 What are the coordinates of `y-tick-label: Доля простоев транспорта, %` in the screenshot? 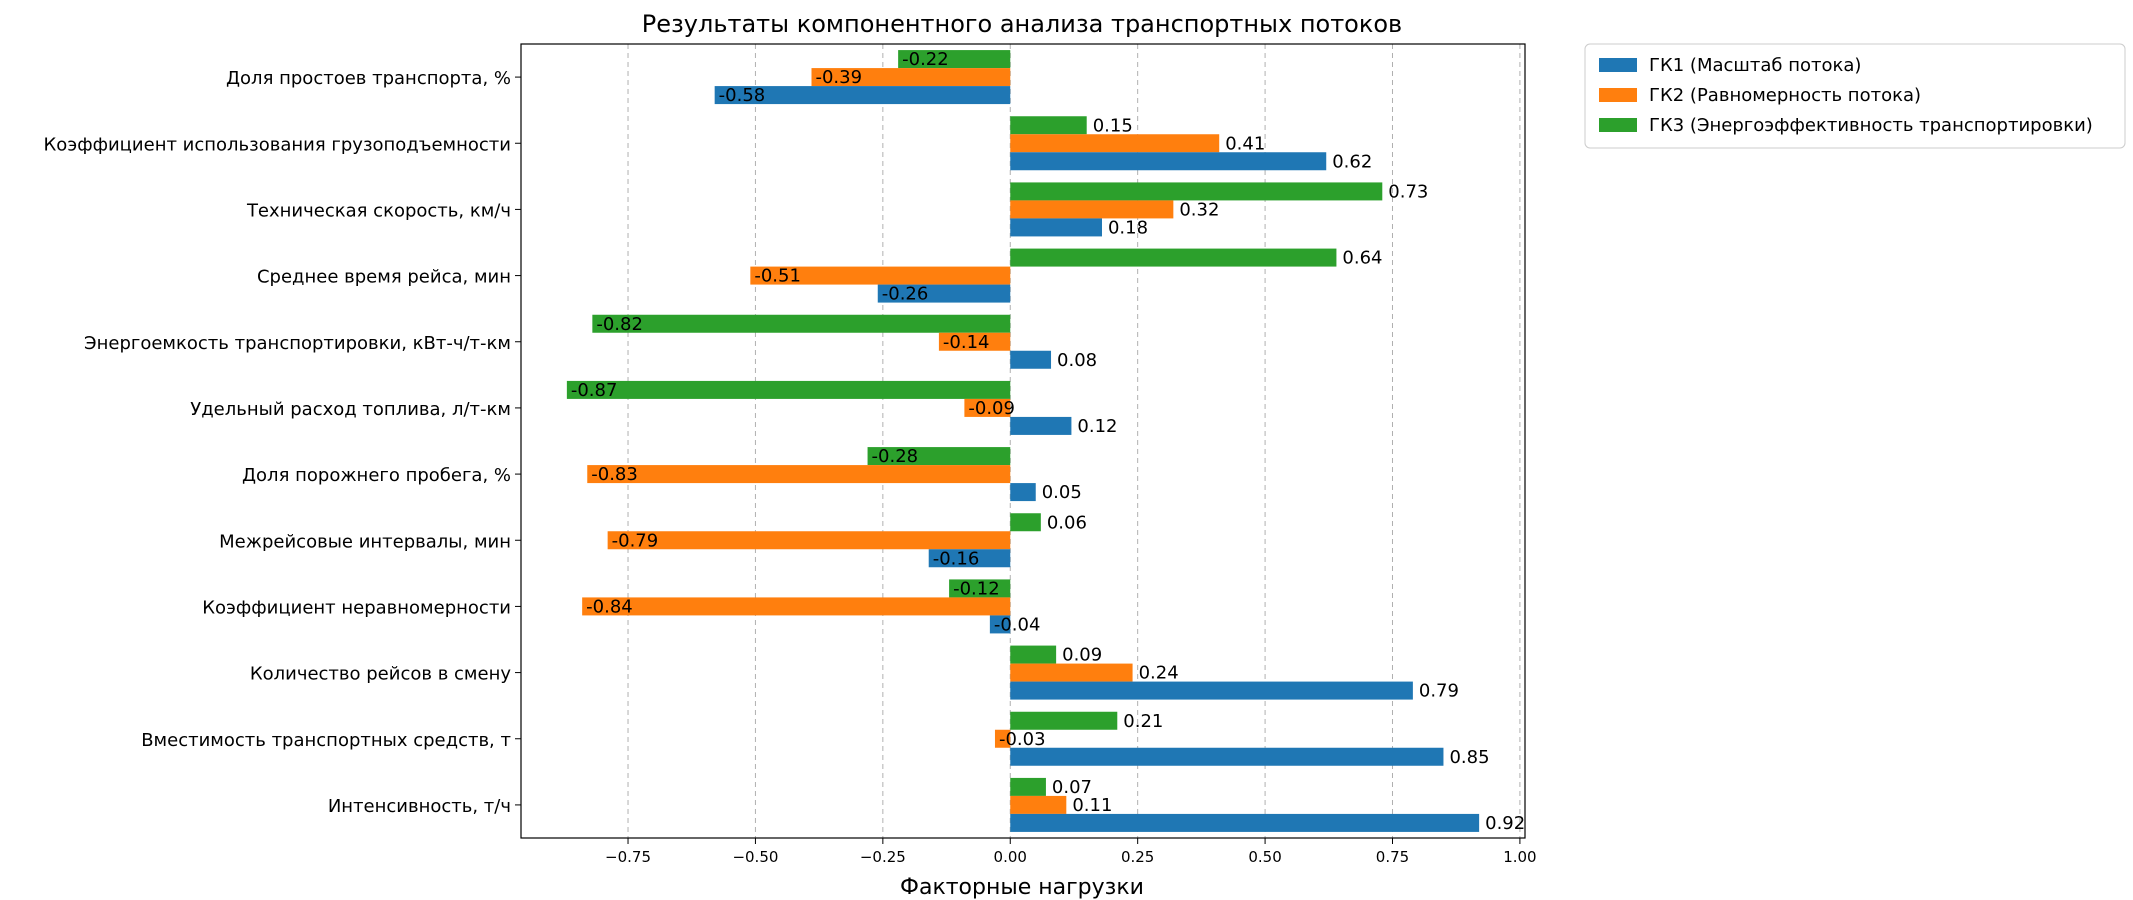 It's located at (368, 78).